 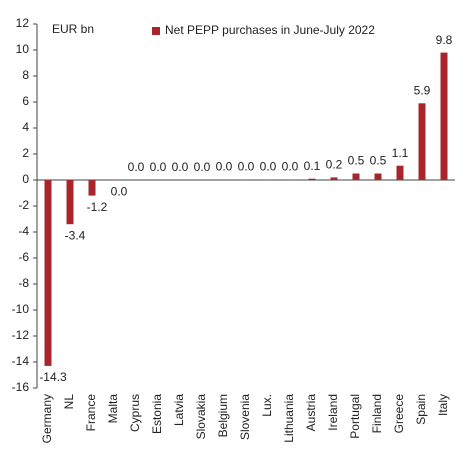 What do you see at coordinates (75, 235) in the screenshot?
I see `value-label: -3.4` at bounding box center [75, 235].